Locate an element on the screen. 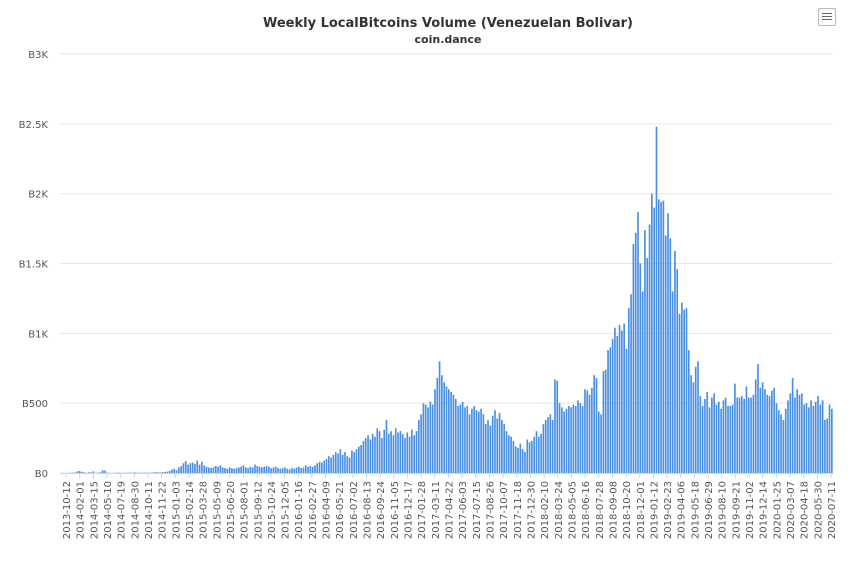 This screenshot has height=563, width=863. x-tick-label: 2015-08-01 is located at coordinates (245, 510).